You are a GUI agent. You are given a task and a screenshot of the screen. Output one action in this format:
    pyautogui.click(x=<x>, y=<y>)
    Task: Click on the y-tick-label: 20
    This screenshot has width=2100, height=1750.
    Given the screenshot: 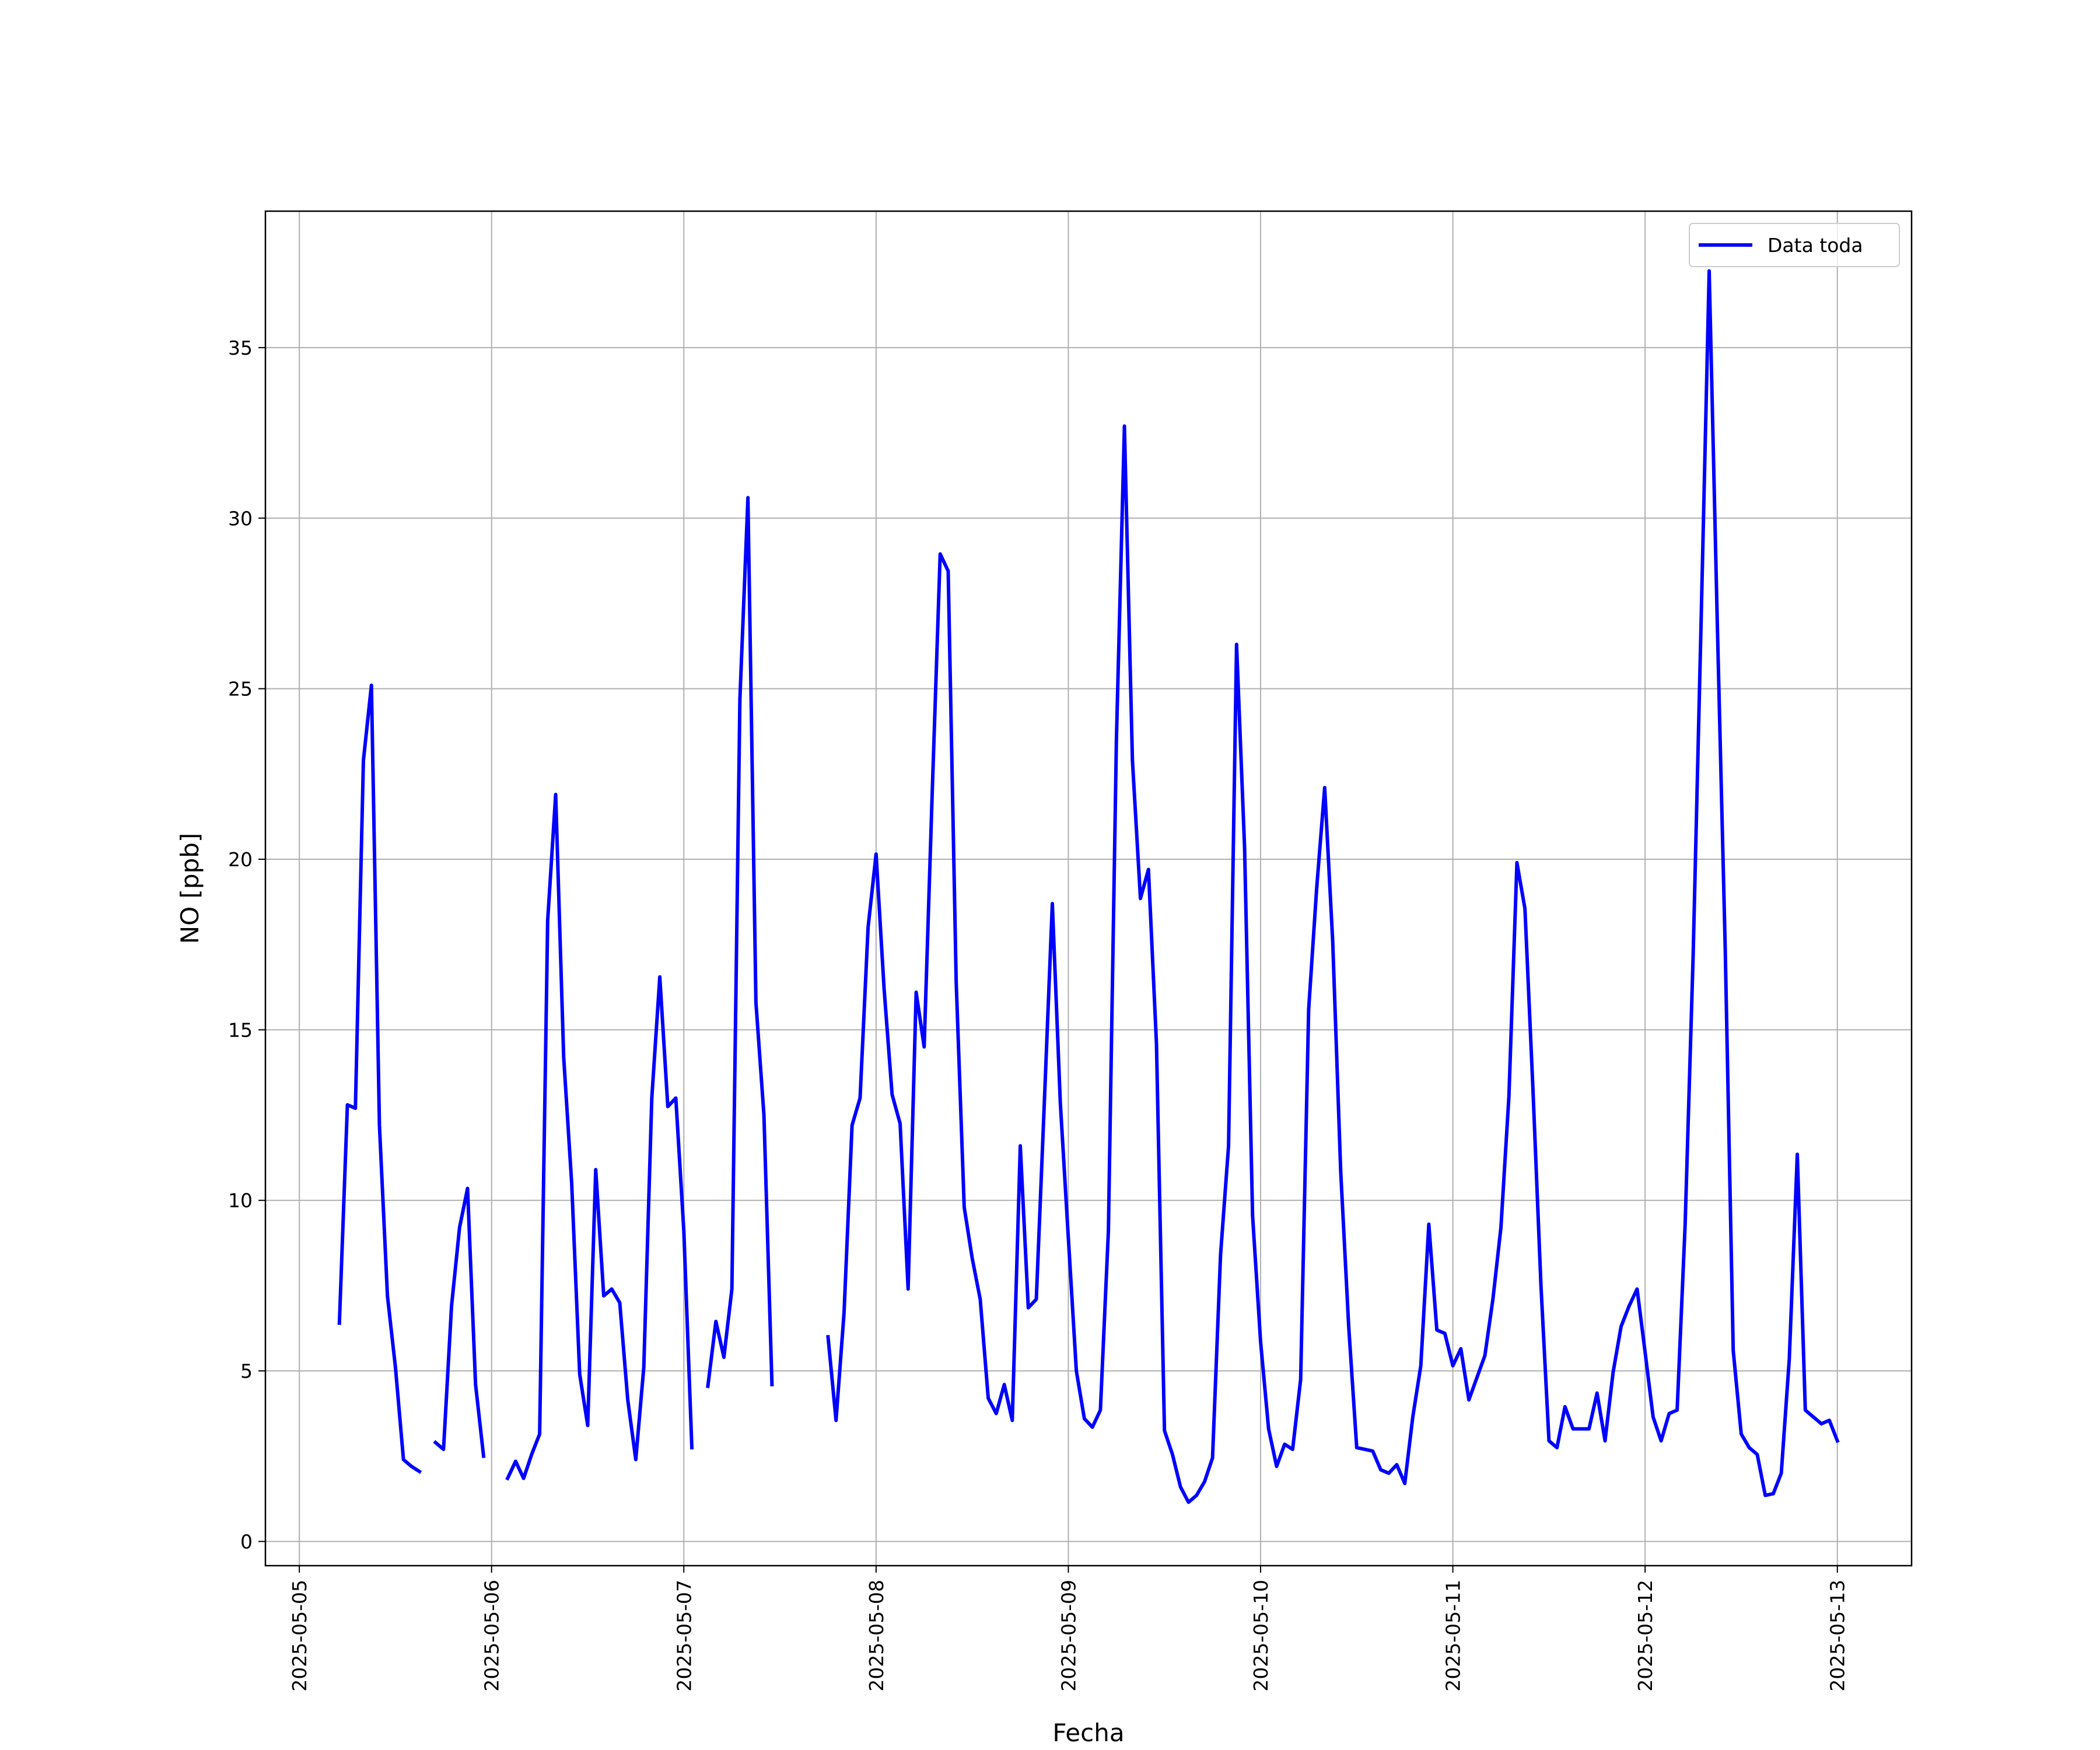 What is the action you would take?
    pyautogui.click(x=240, y=859)
    